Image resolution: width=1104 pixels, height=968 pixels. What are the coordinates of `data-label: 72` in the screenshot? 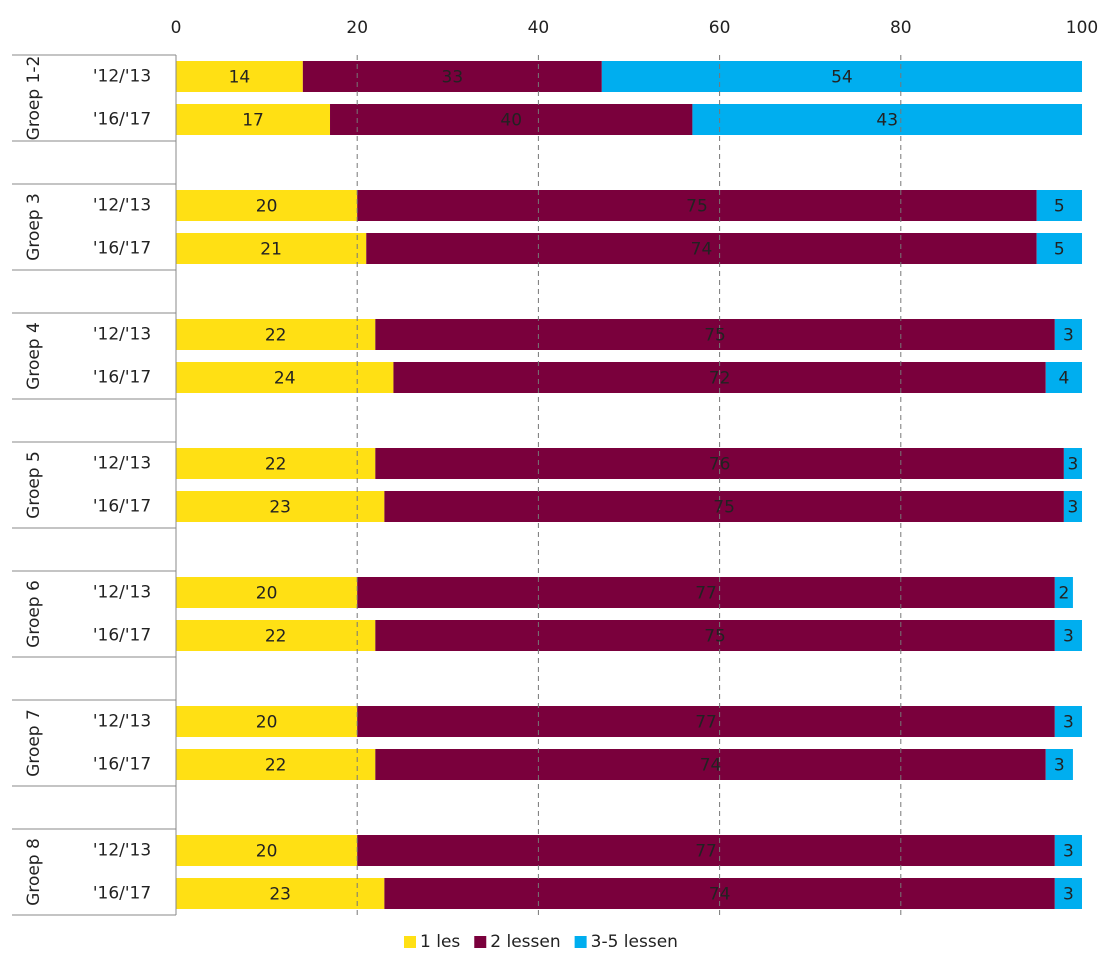 It's located at (720, 379).